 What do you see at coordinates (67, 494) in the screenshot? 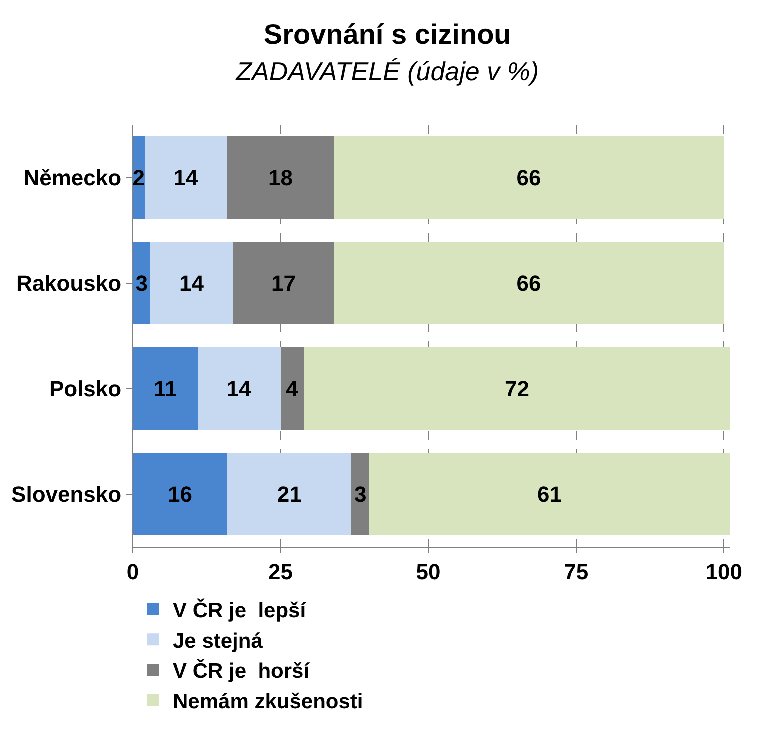
I see `y-tick-label: Slovensko` at bounding box center [67, 494].